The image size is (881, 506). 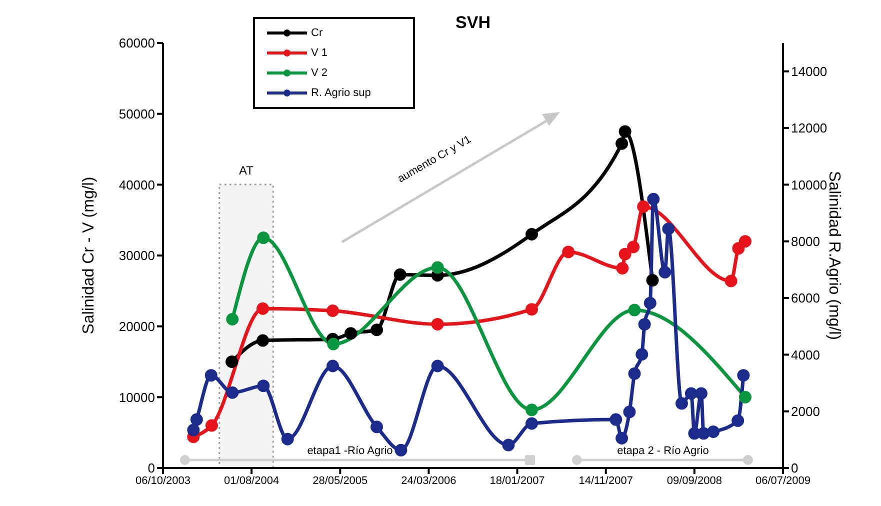 What do you see at coordinates (136, 114) in the screenshot?
I see `y-tick-label: 50000` at bounding box center [136, 114].